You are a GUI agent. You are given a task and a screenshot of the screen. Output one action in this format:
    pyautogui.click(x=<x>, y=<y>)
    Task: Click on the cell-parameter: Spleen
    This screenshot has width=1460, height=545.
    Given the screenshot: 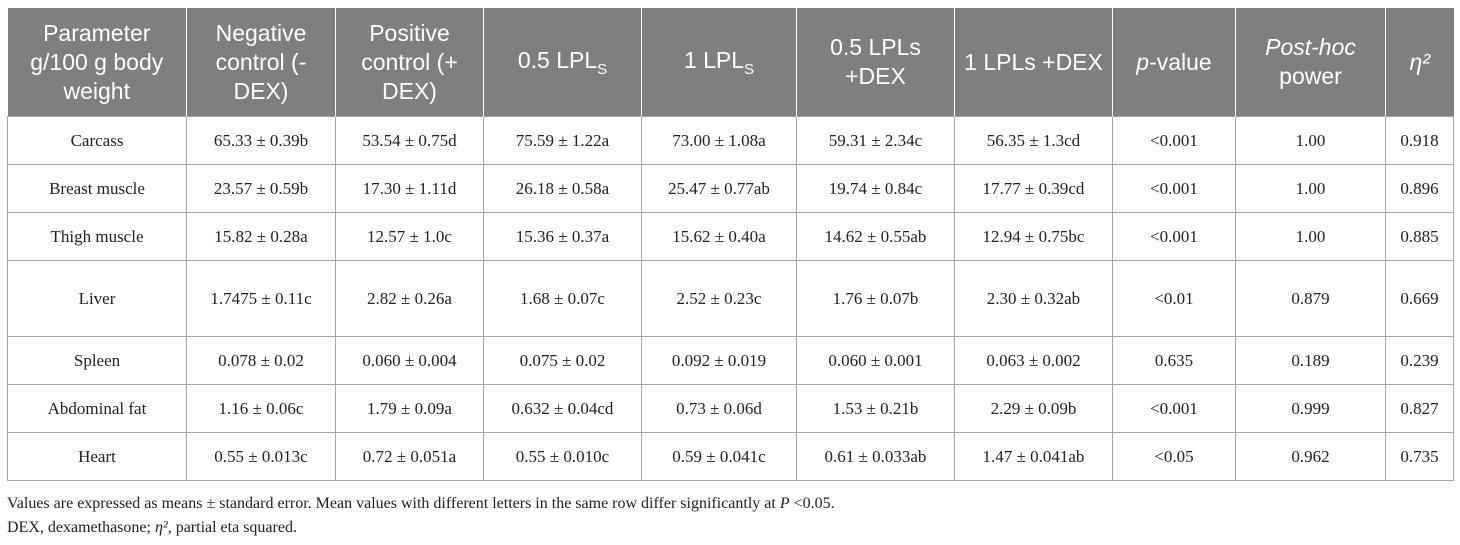 What is the action you would take?
    pyautogui.click(x=97, y=360)
    